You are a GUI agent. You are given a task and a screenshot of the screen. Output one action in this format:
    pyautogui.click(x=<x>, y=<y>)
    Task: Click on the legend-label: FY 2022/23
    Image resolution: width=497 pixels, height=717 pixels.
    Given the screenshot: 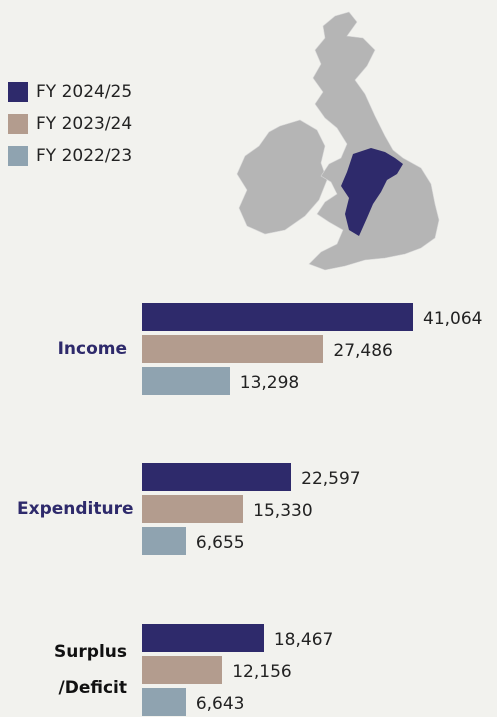 What is the action you would take?
    pyautogui.click(x=84, y=156)
    